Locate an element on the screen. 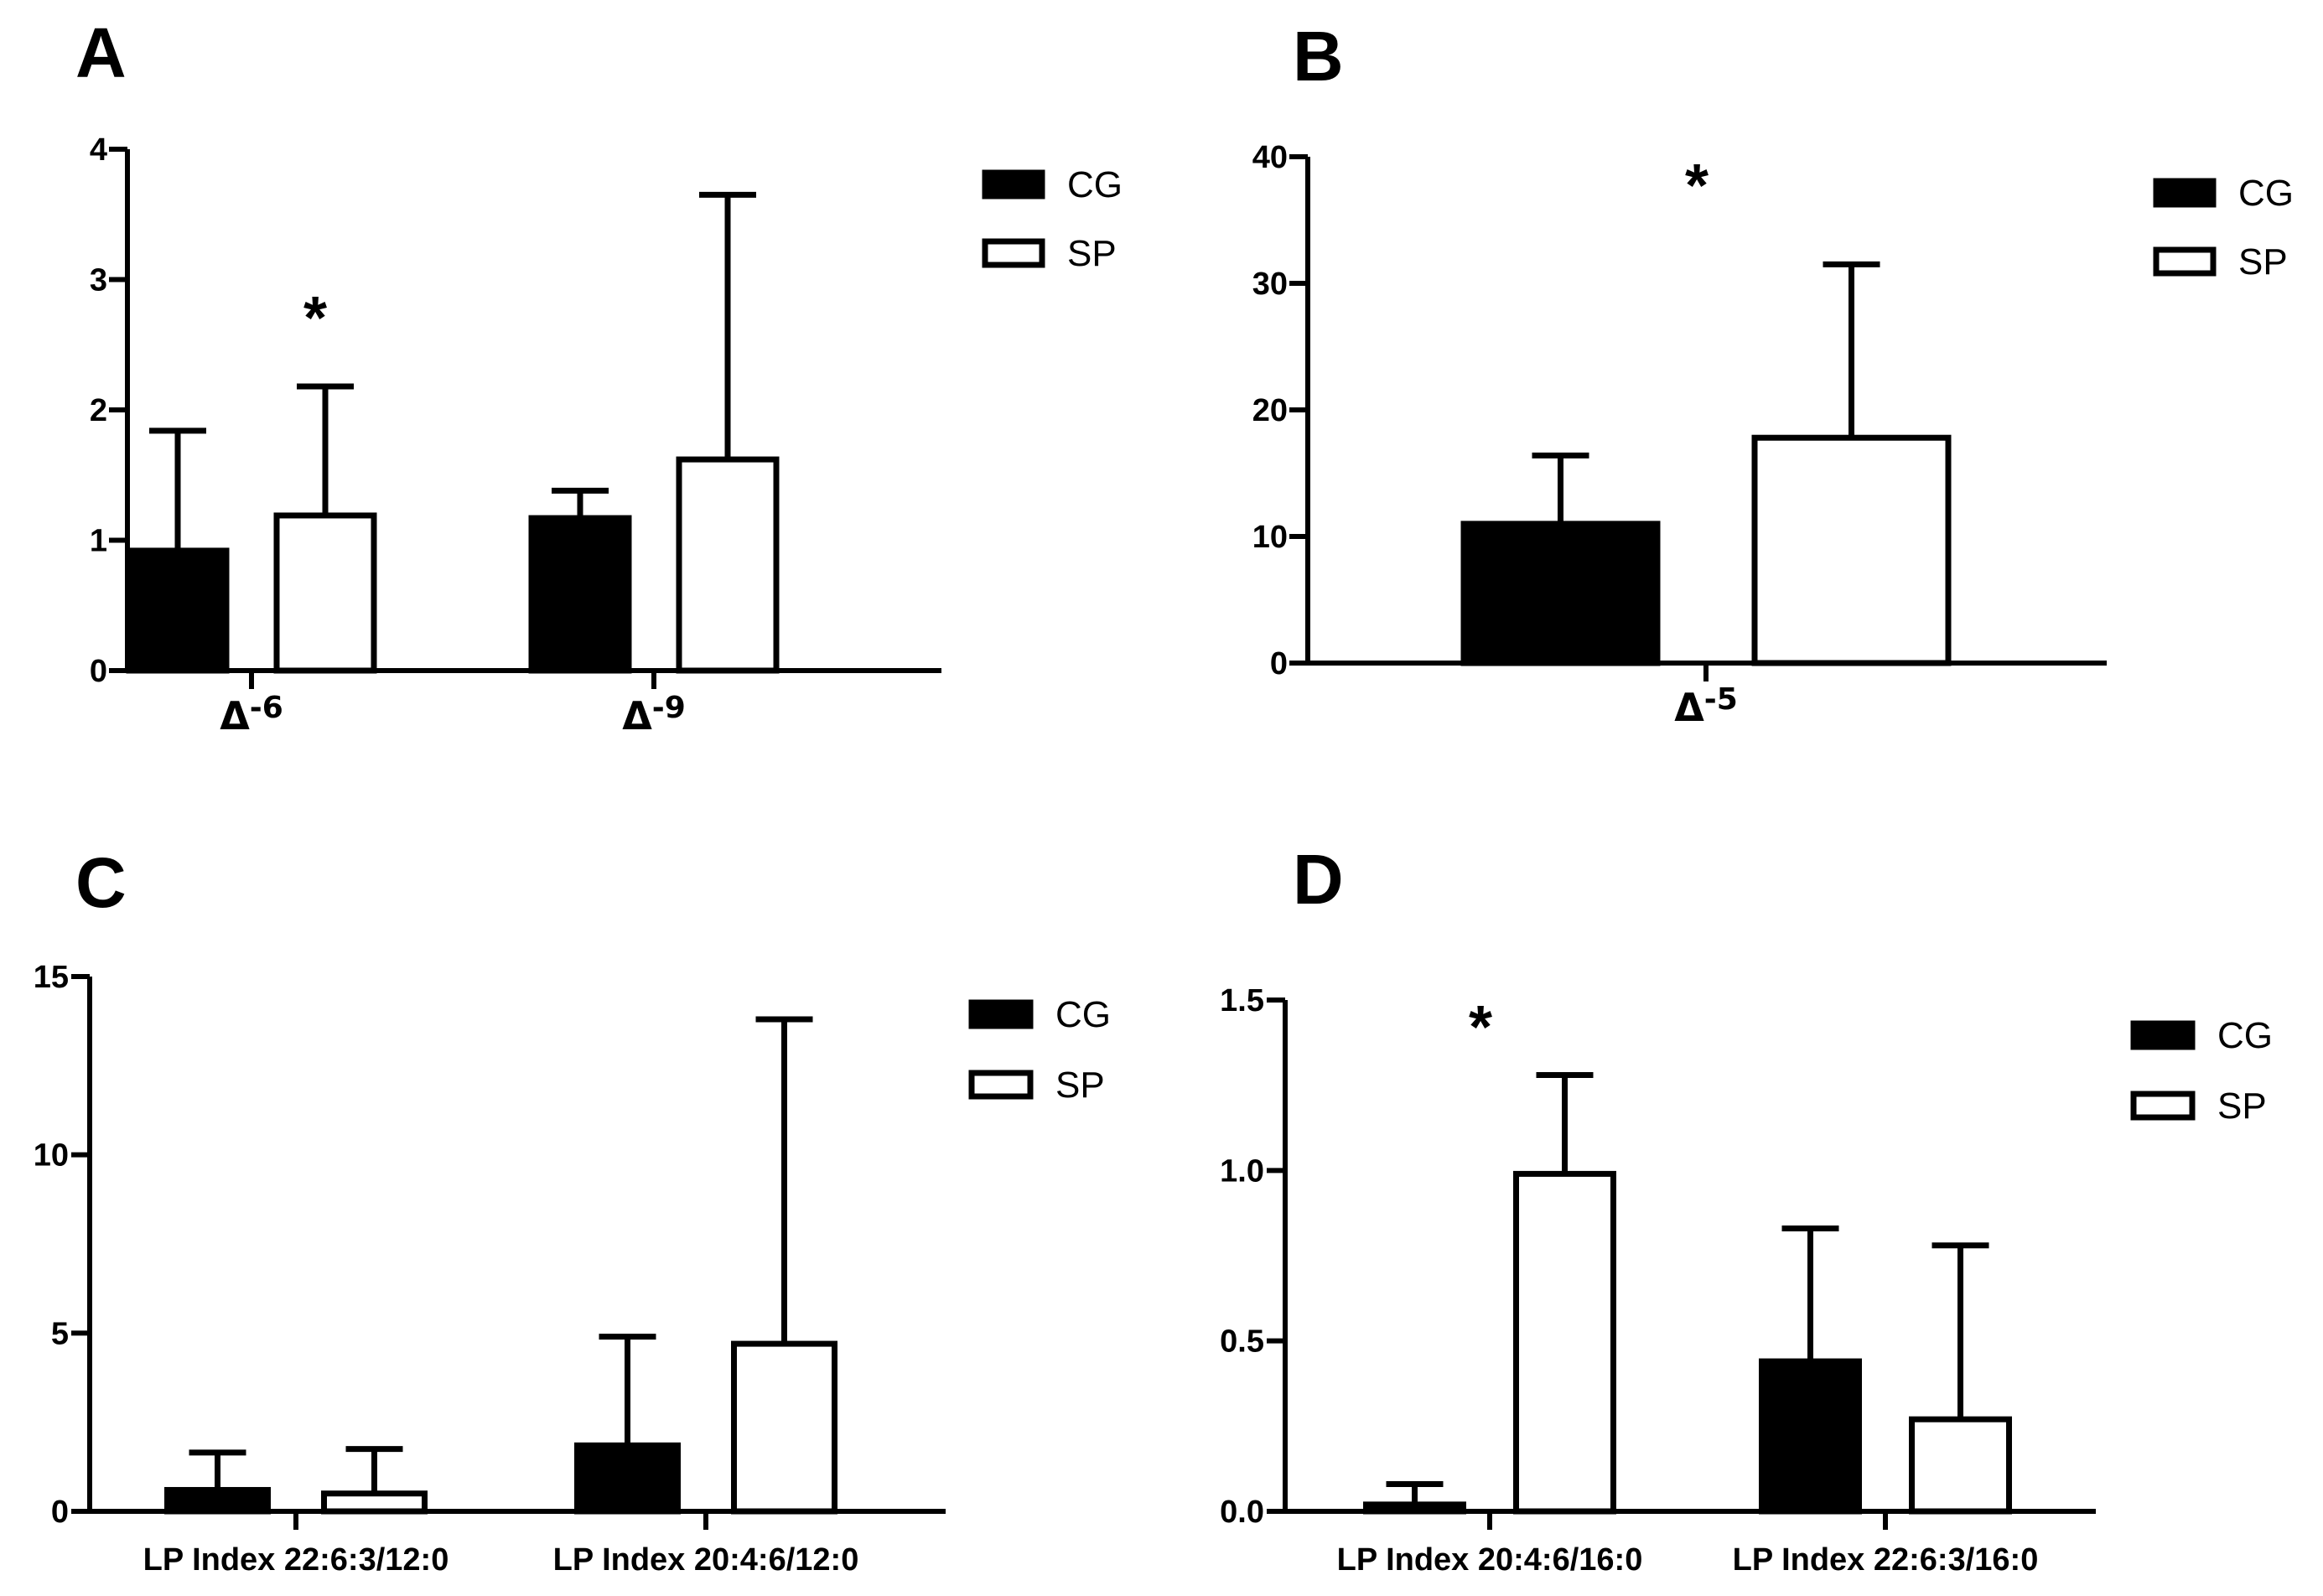 This screenshot has width=2323, height=1596. y-tick-label: 20 is located at coordinates (1270, 410).